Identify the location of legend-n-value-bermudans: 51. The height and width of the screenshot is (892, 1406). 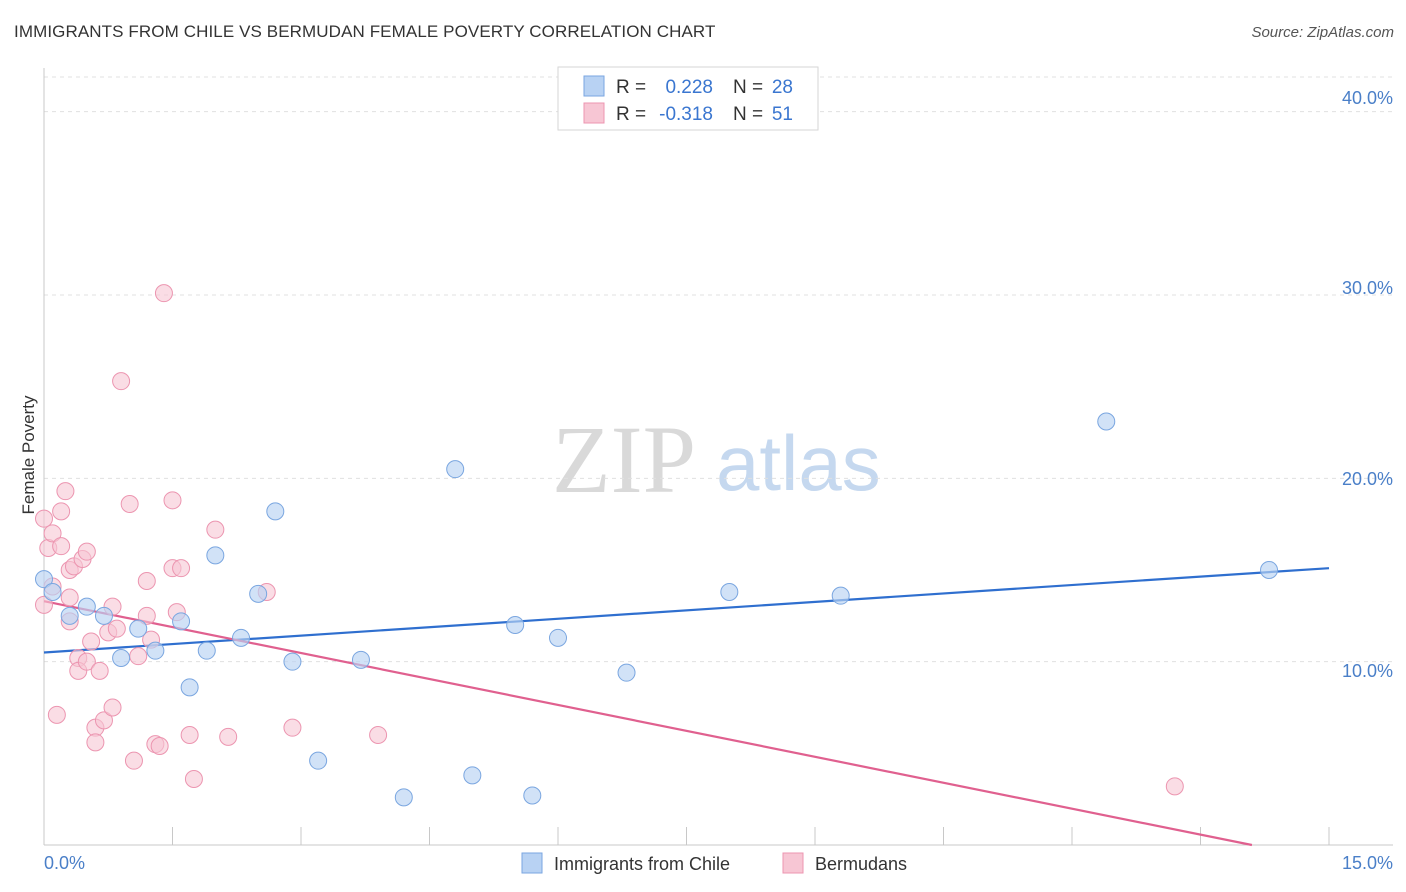
(782, 114).